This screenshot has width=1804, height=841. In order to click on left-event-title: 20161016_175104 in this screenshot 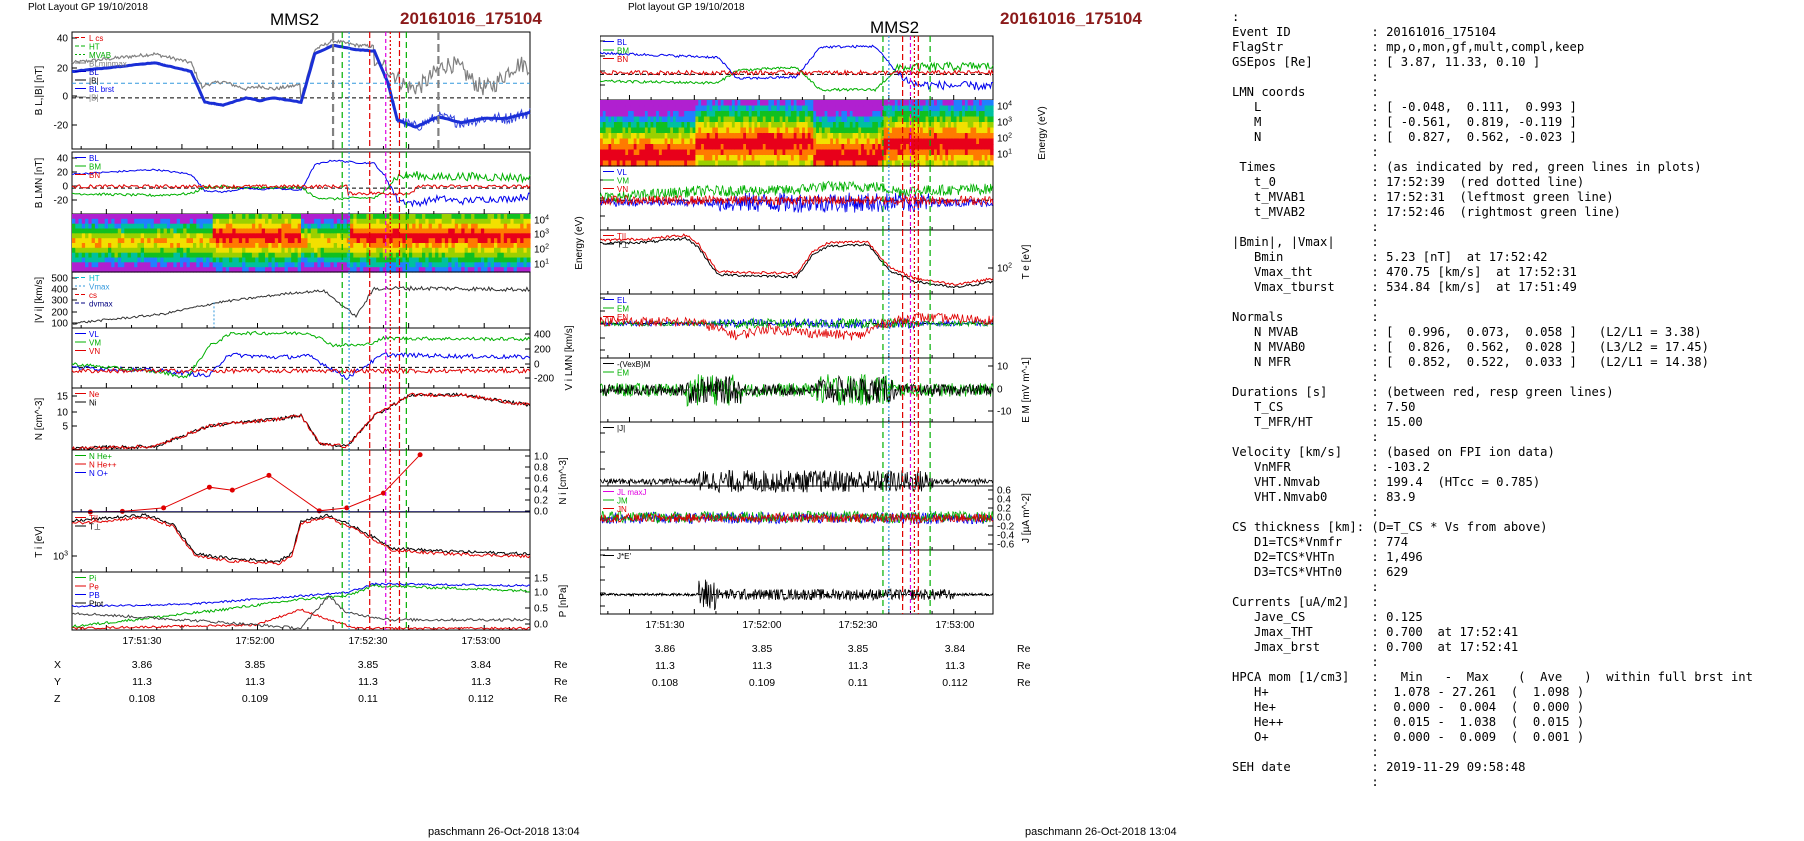, I will do `click(471, 18)`.